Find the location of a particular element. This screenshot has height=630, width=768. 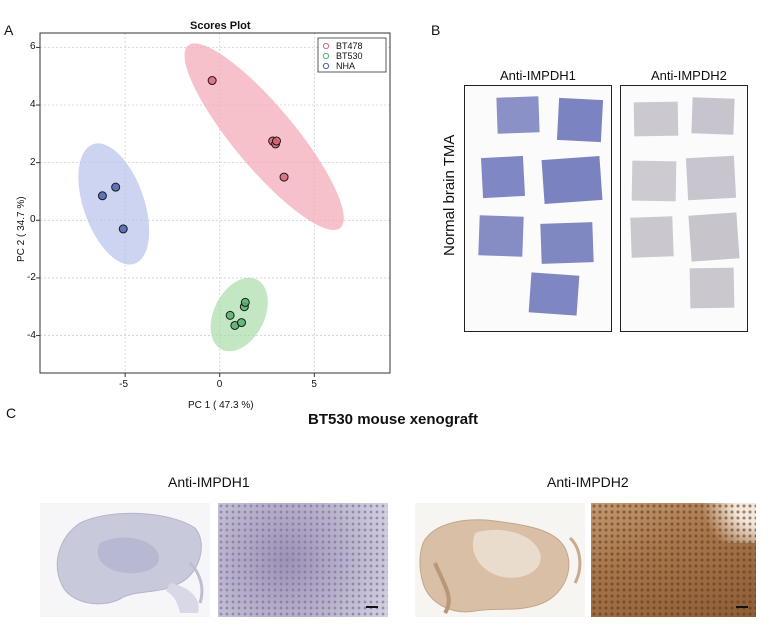

tma-ihc1-slide is located at coordinates (538, 208).